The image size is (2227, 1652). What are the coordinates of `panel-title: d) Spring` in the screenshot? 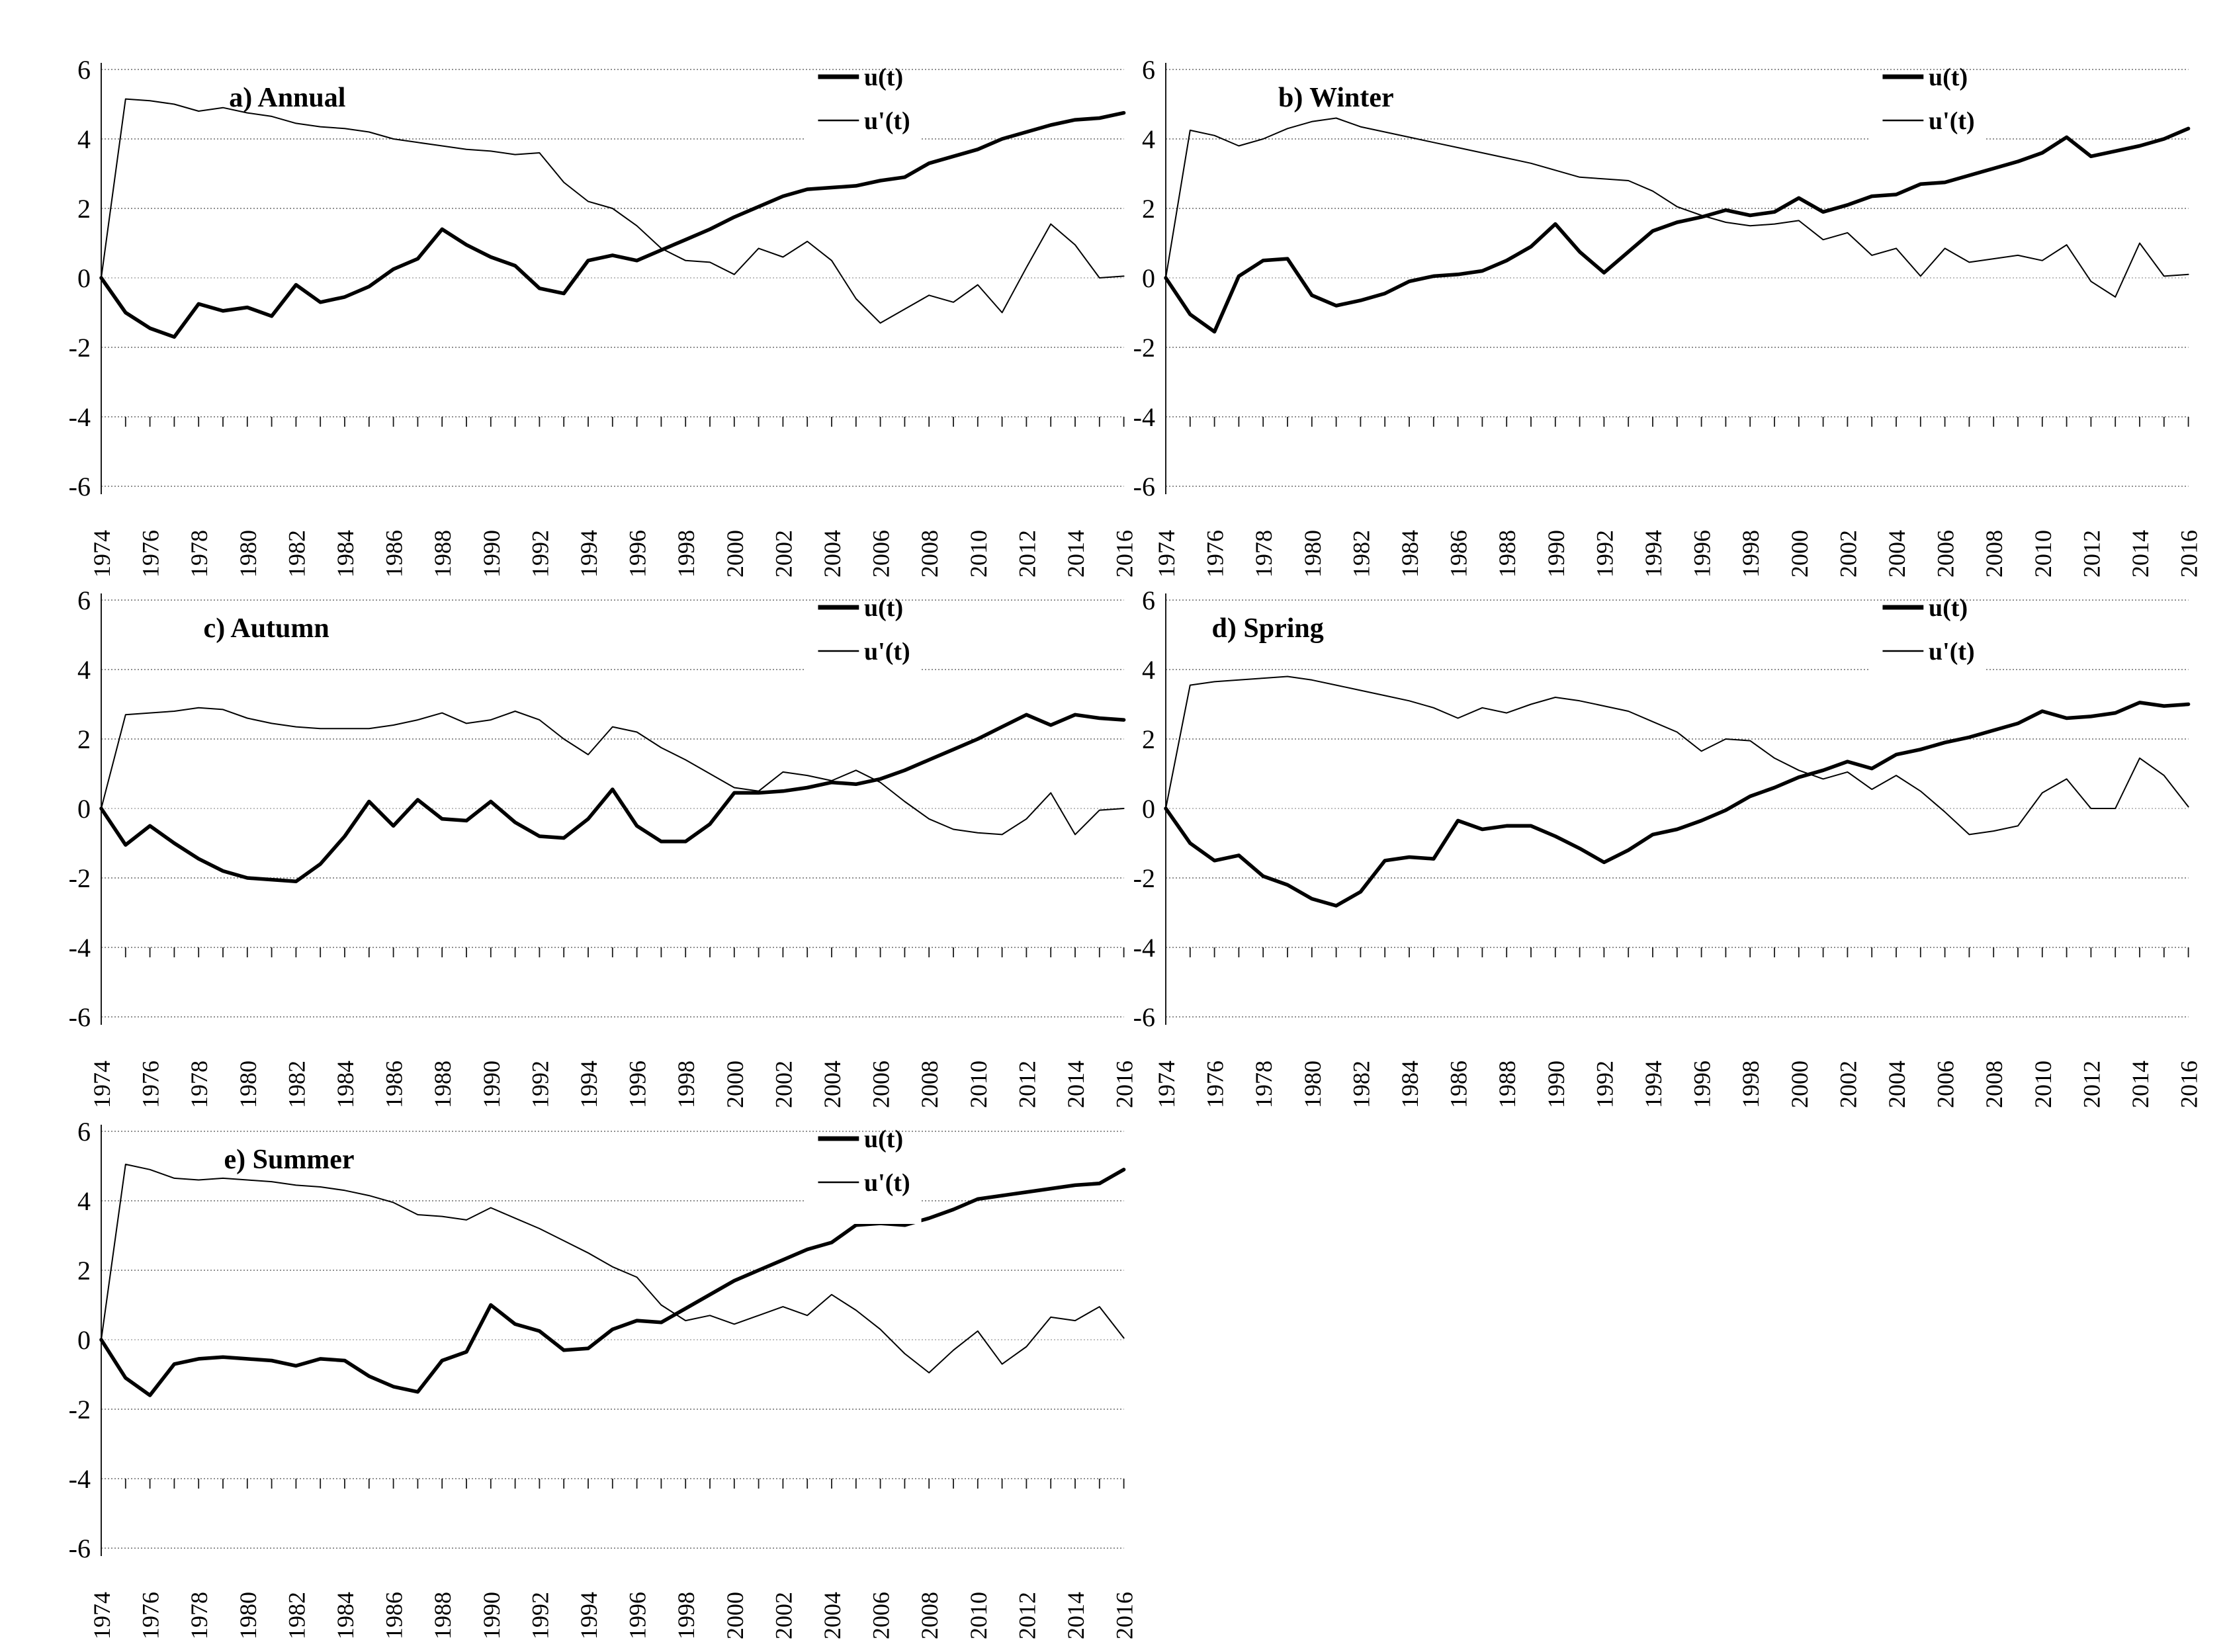 It's located at (1268, 628).